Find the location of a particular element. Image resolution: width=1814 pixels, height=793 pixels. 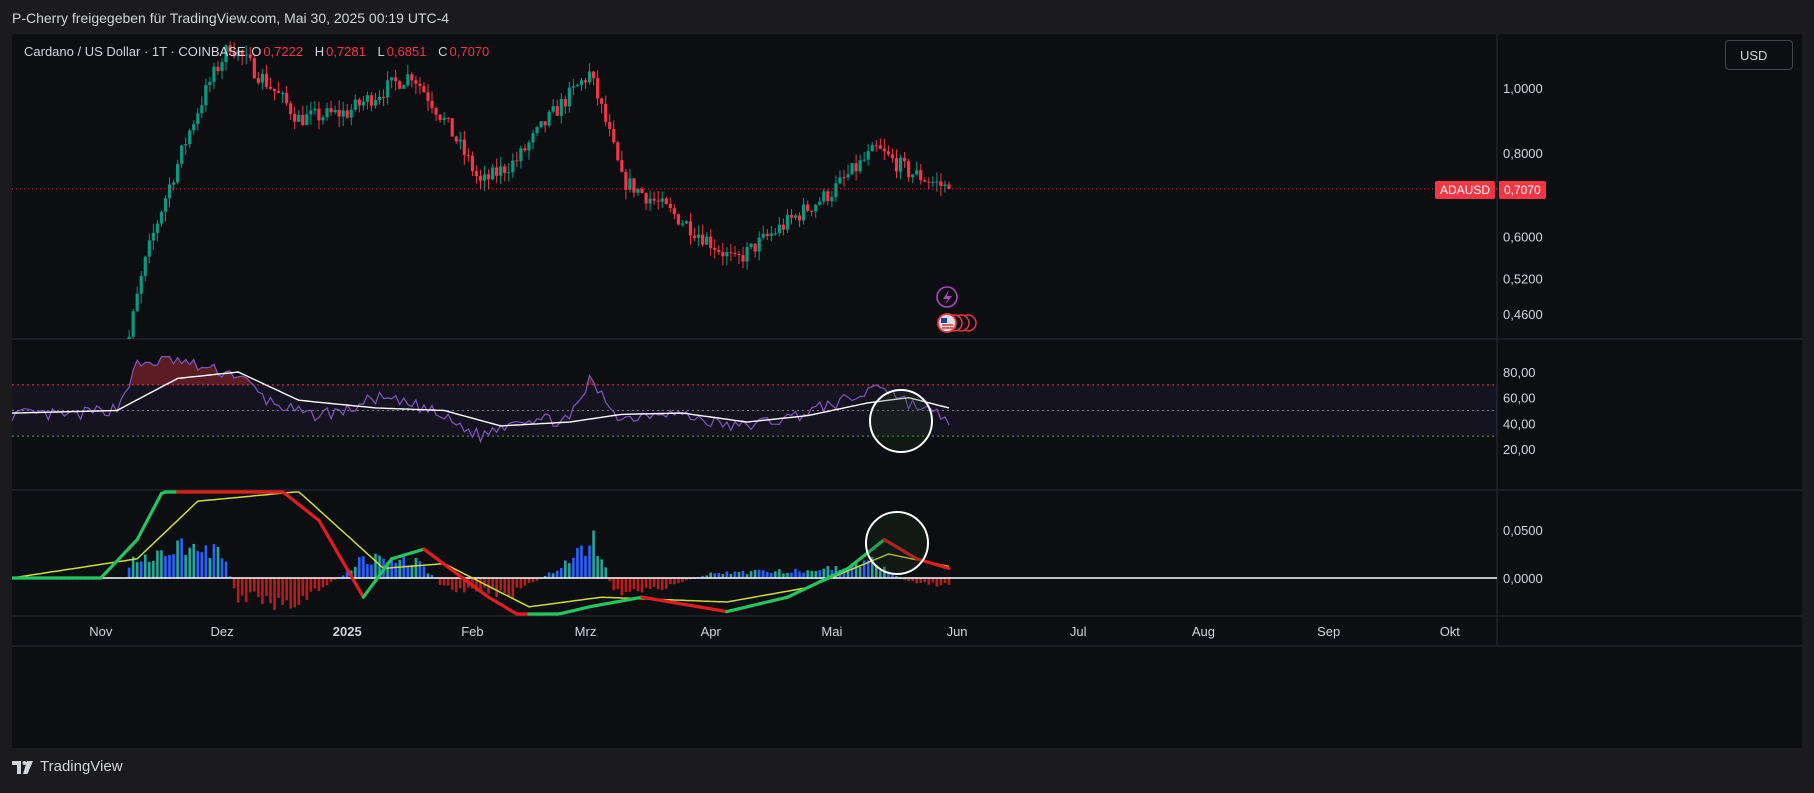

bottom-bar: TradingView is located at coordinates (907, 770).